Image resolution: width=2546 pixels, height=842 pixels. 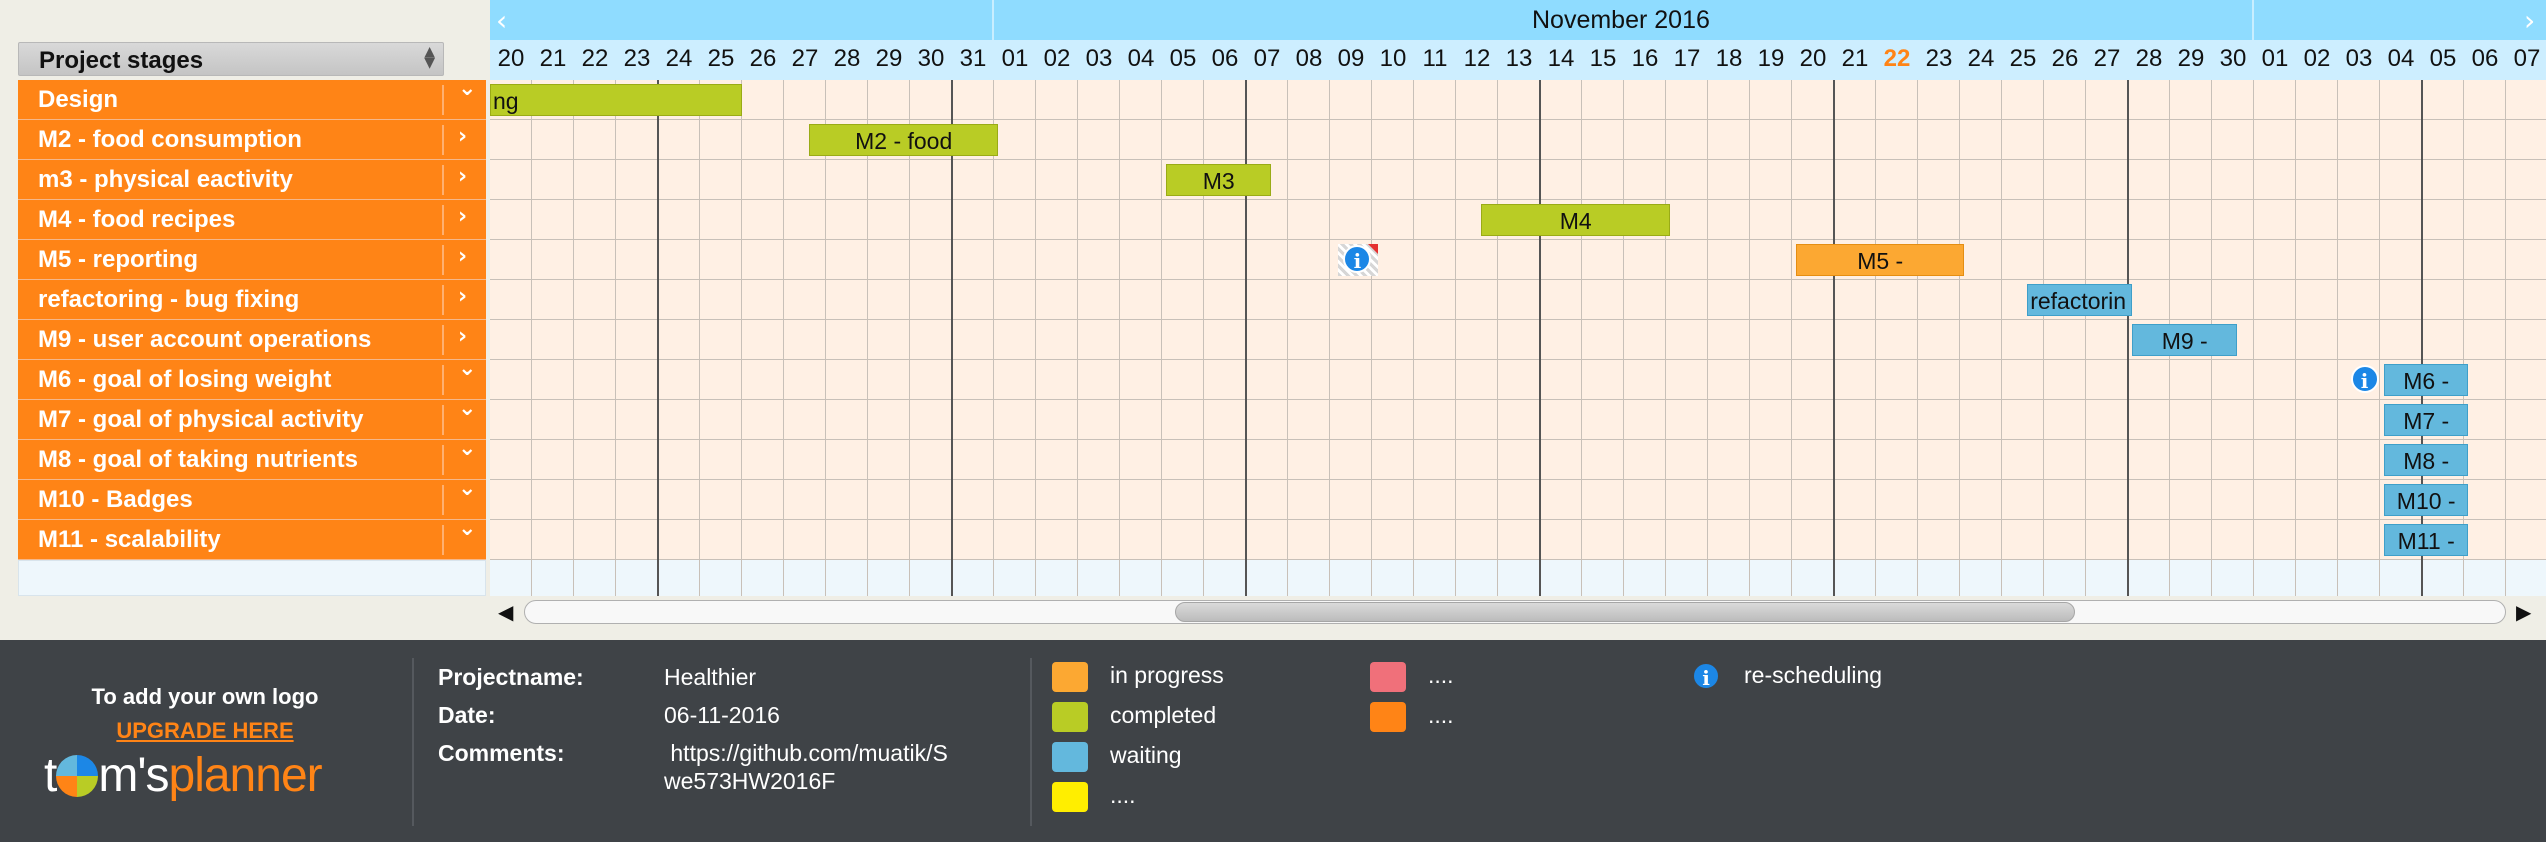 What do you see at coordinates (2426, 380) in the screenshot?
I see `task-bar: M6 -` at bounding box center [2426, 380].